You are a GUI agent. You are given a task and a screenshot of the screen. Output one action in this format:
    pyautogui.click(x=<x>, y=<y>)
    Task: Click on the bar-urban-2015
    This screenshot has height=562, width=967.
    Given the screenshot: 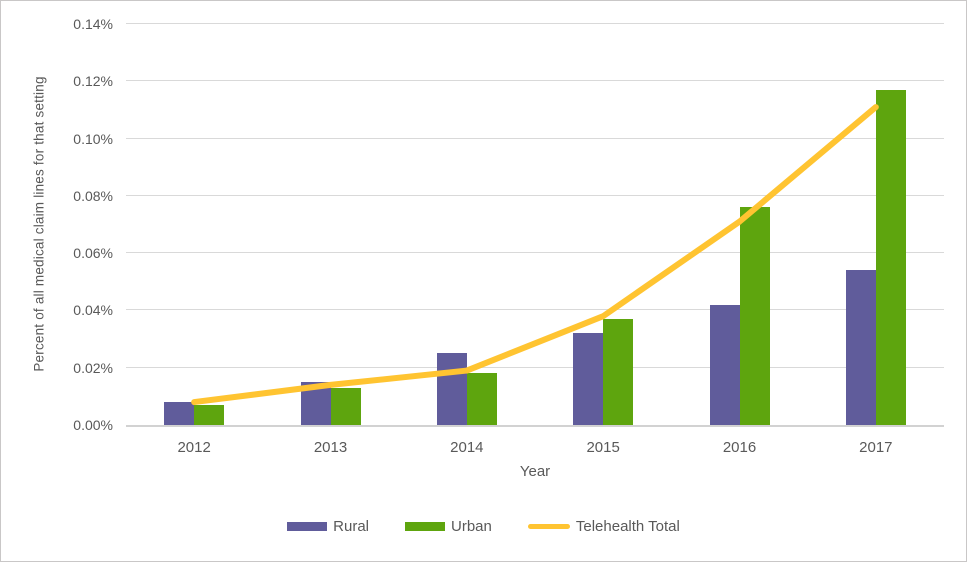 What is the action you would take?
    pyautogui.click(x=618, y=372)
    